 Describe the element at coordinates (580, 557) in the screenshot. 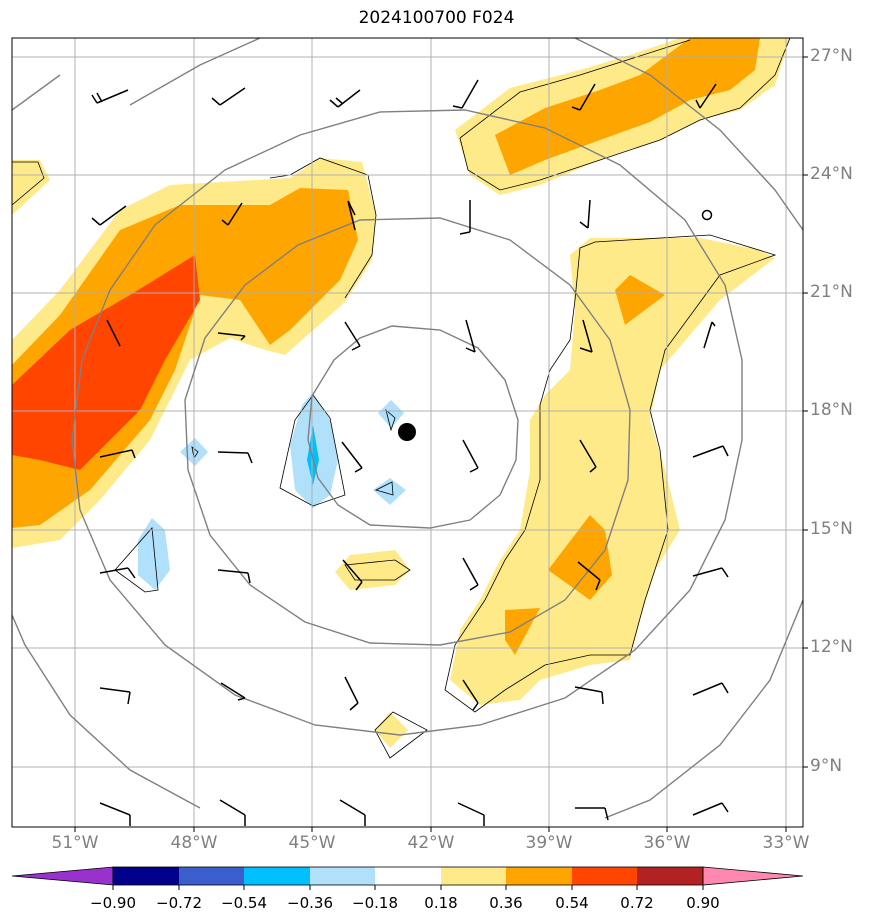

I see `field-band-e-orange-a` at that location.